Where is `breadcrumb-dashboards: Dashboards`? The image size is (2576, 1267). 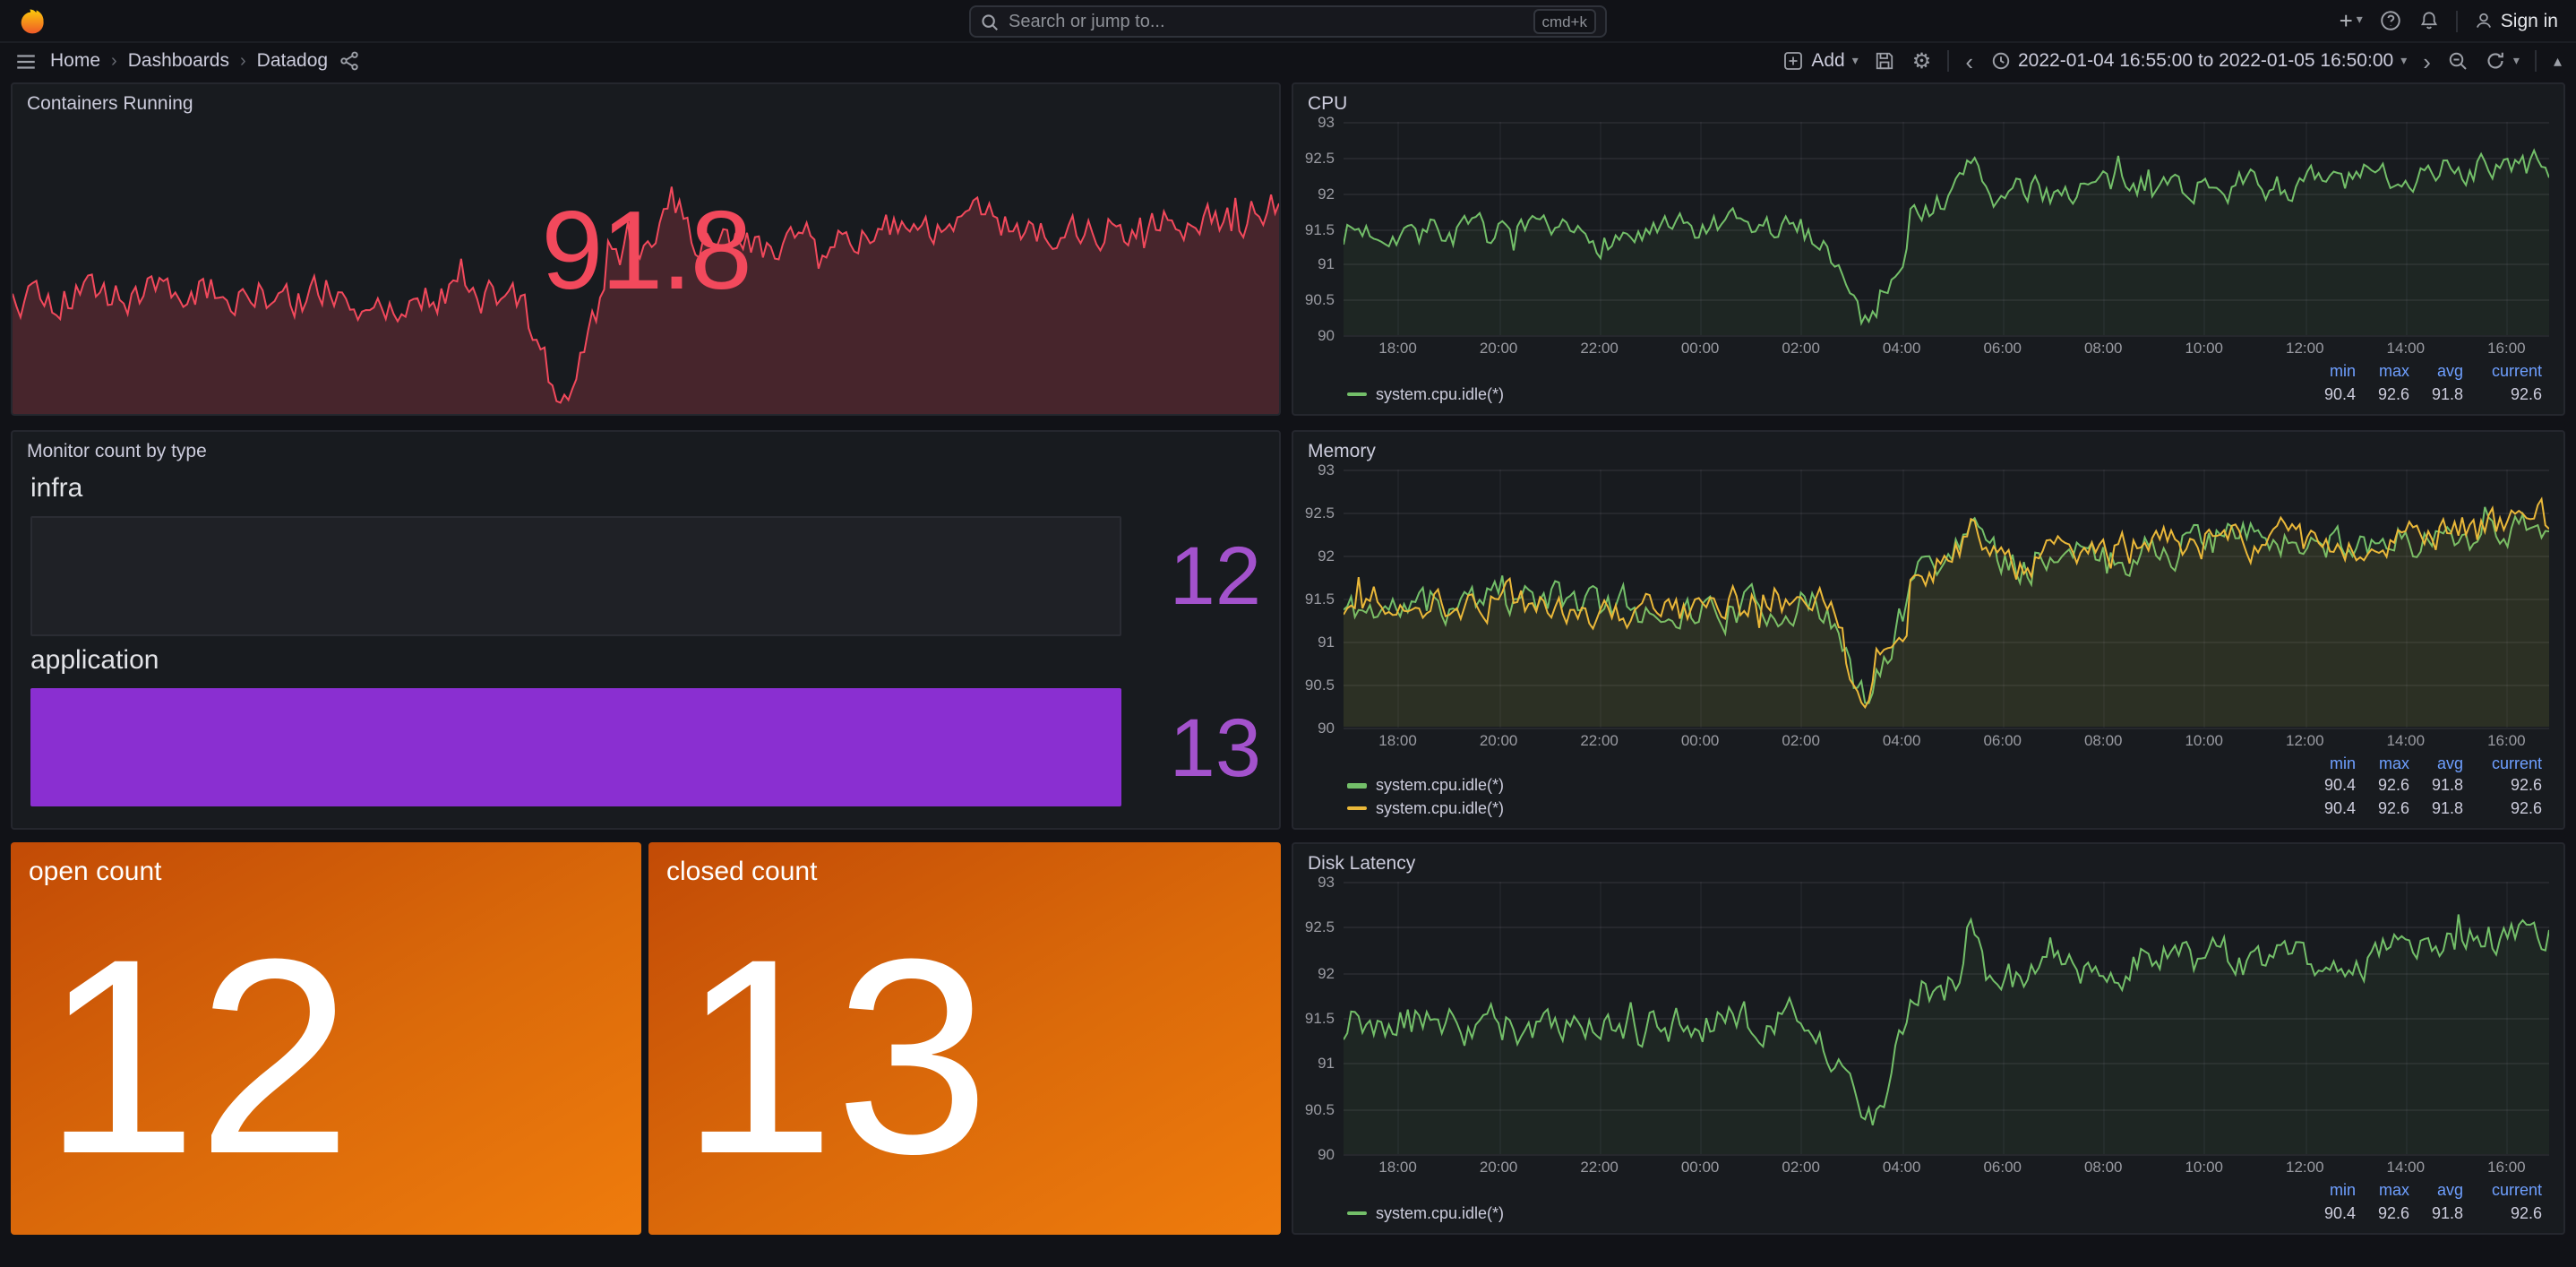
breadcrumb-dashboards: Dashboards is located at coordinates (178, 61).